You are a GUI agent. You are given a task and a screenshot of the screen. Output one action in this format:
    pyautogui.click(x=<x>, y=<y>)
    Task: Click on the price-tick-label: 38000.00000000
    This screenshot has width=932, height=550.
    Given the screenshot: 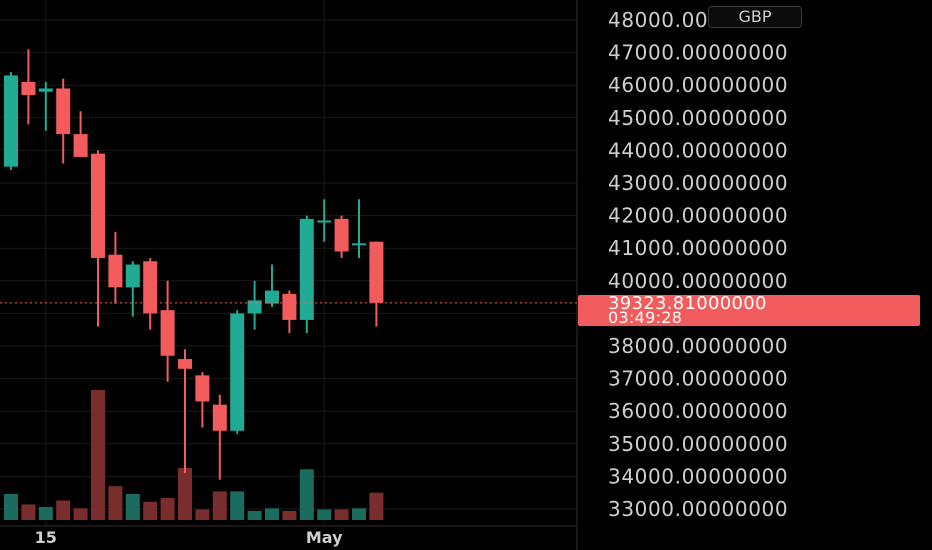 What is the action you would take?
    pyautogui.click(x=698, y=346)
    